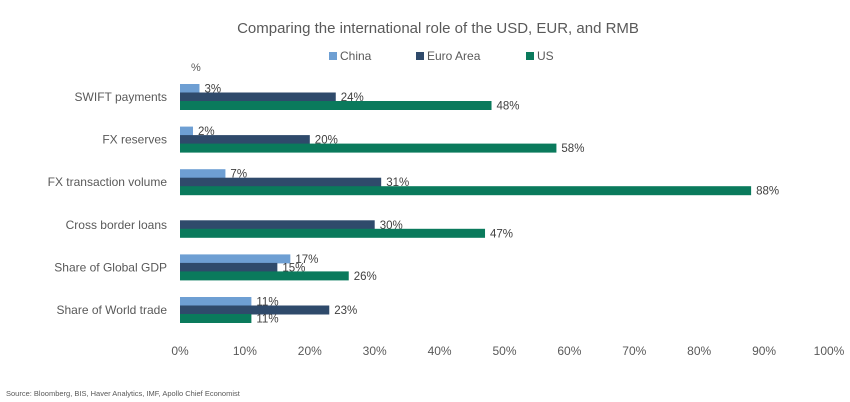 The height and width of the screenshot is (402, 850). Describe the element at coordinates (336, 105) in the screenshot. I see `bar-us-swift-payments` at that location.